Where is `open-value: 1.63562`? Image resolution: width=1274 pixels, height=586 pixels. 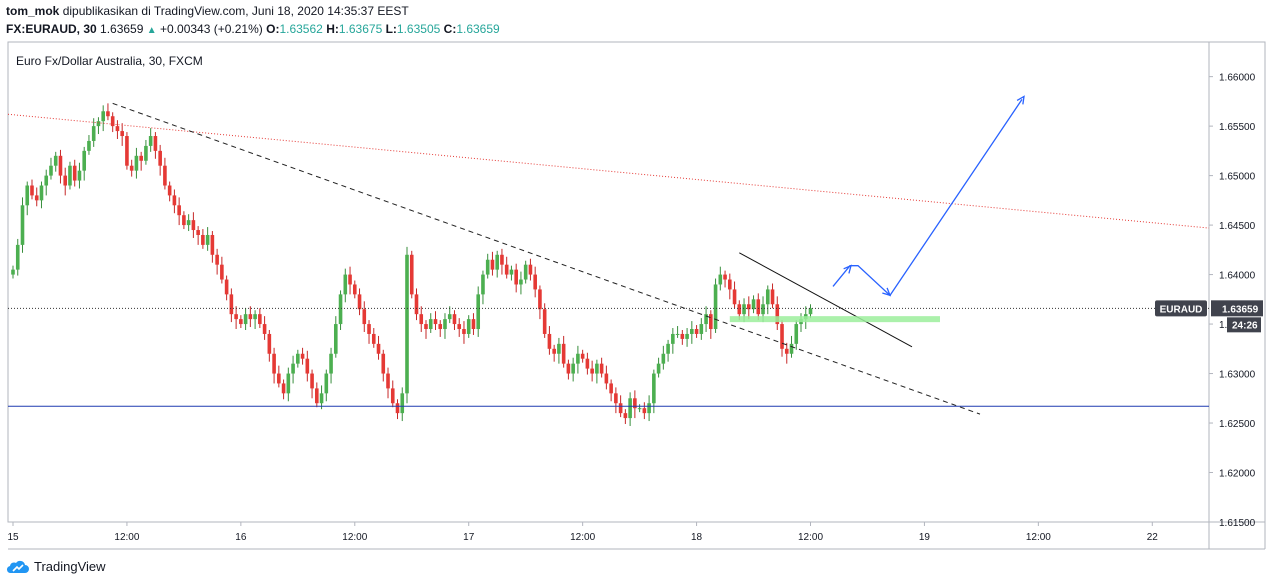 open-value: 1.63562 is located at coordinates (301, 29).